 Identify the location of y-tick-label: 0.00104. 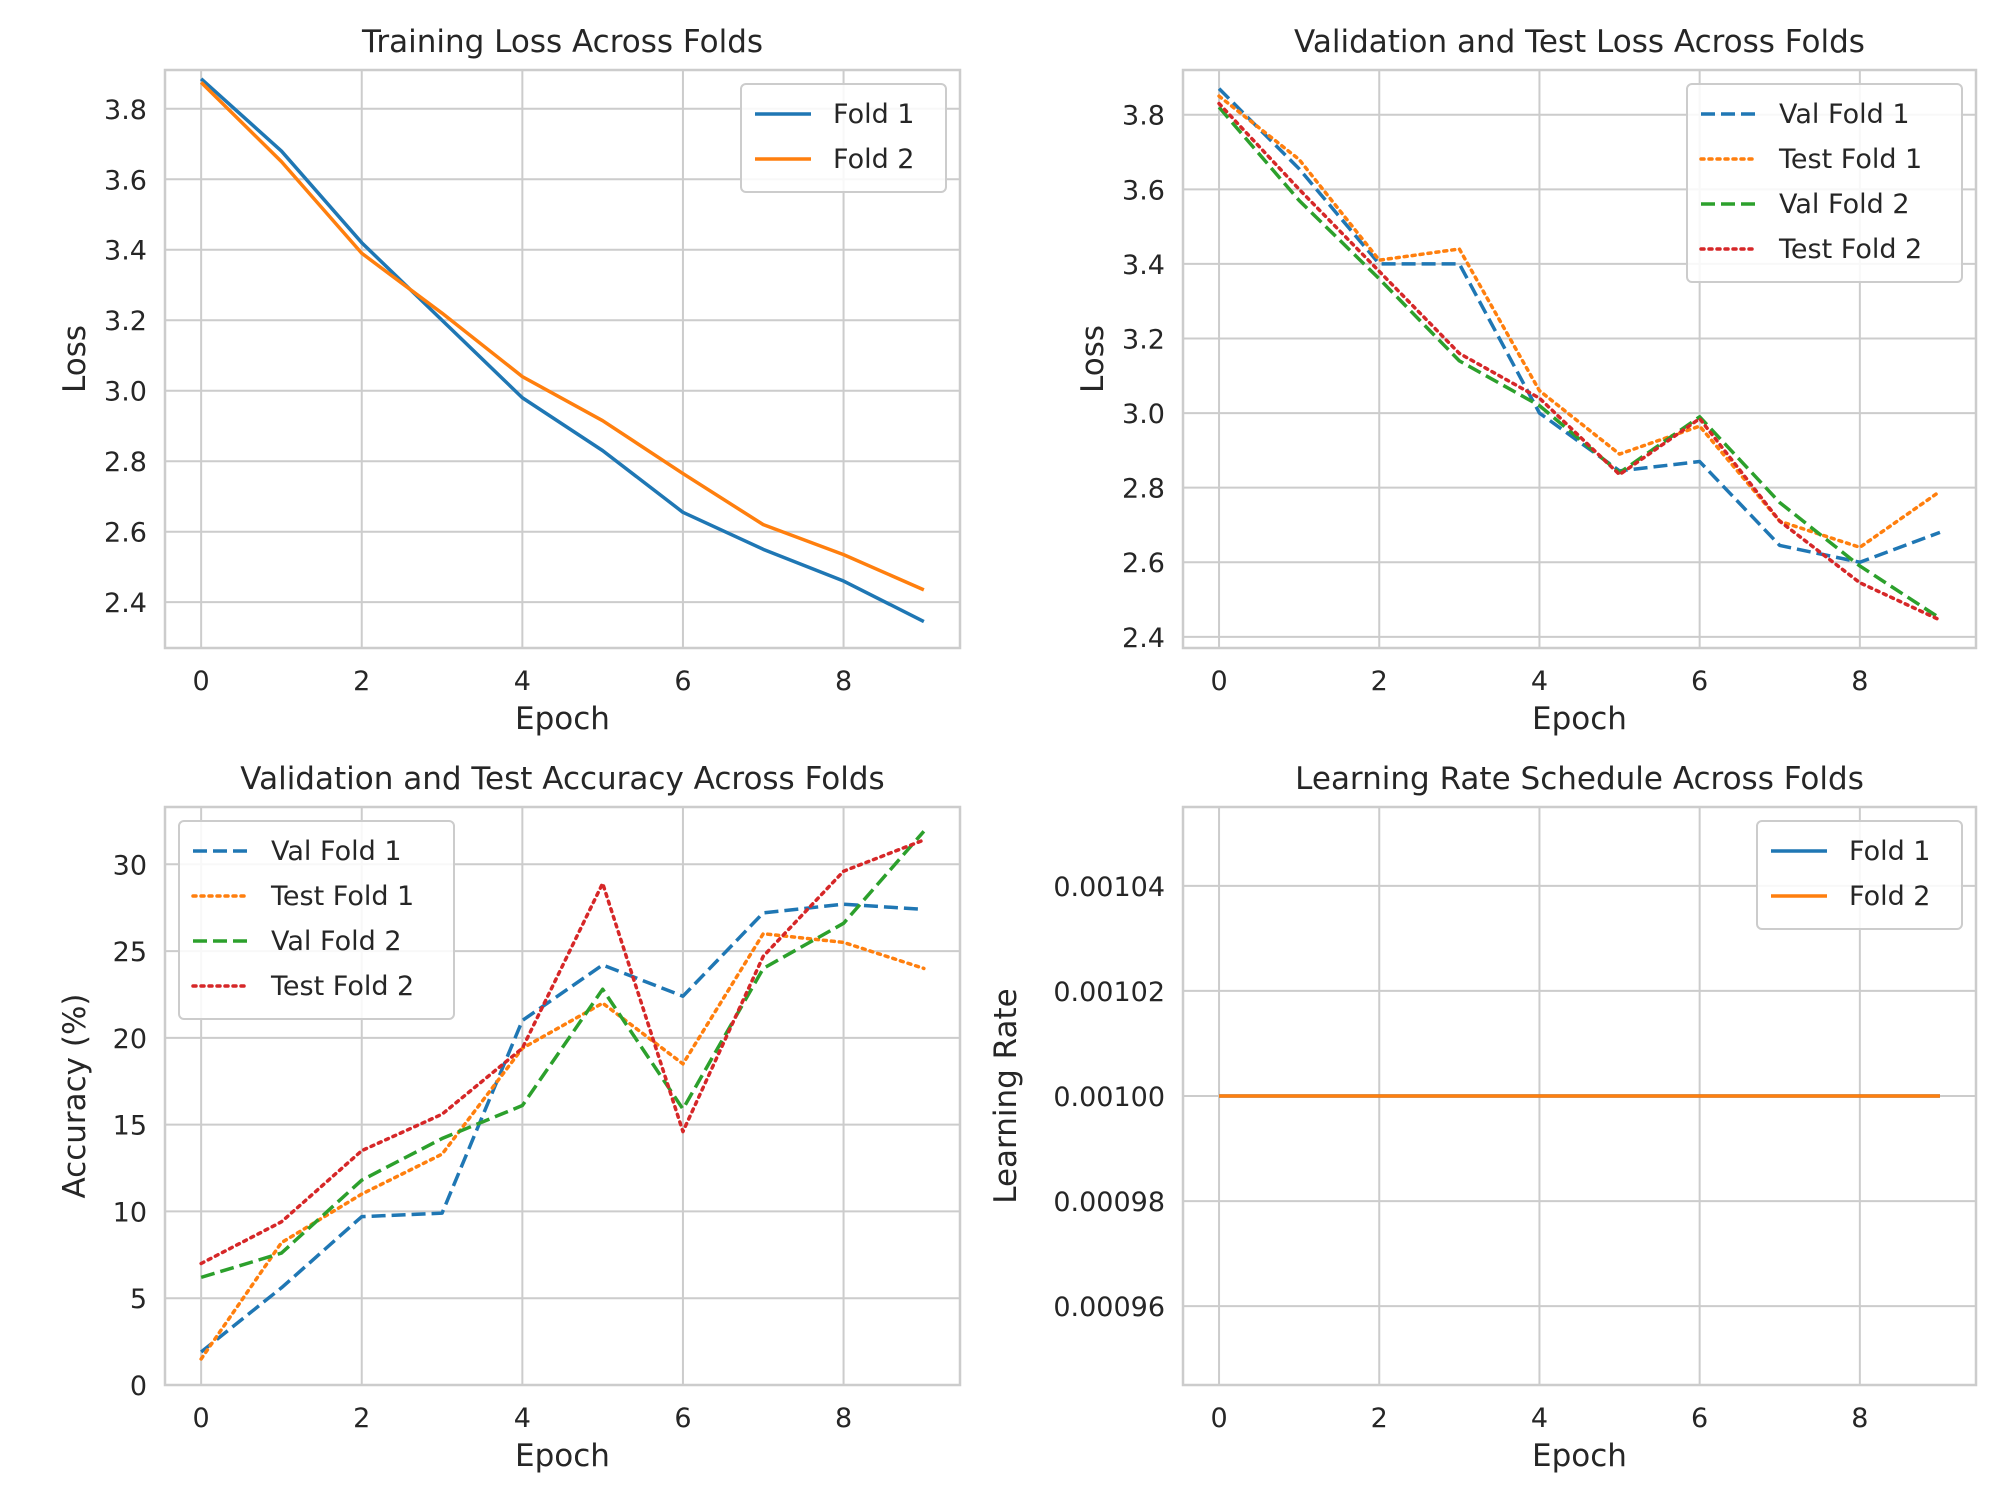
(1109, 887).